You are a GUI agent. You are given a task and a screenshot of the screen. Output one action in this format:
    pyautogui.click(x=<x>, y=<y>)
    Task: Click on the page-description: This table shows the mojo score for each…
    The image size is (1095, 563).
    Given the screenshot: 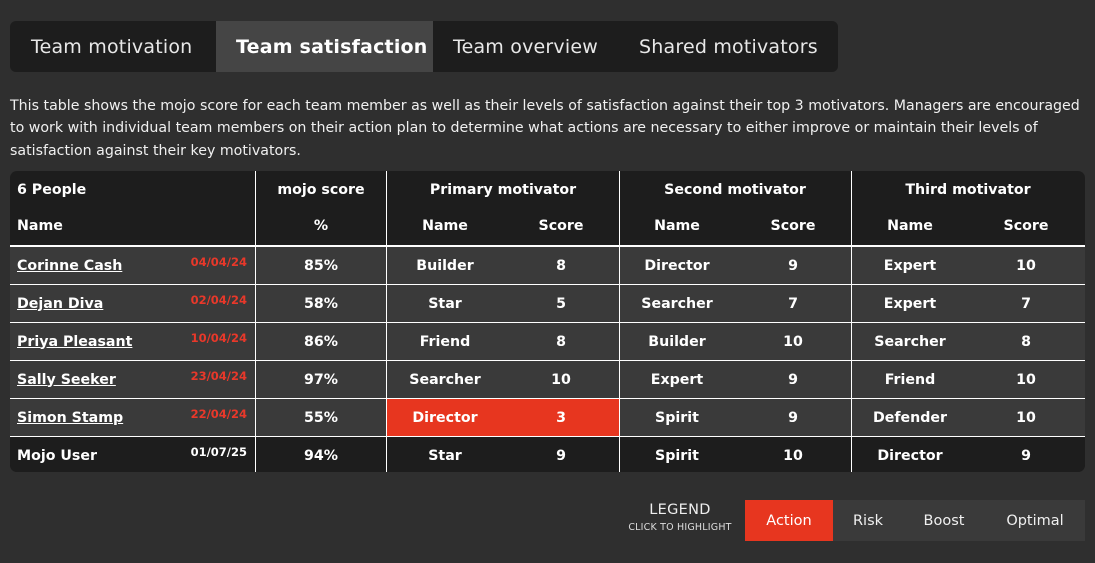 What is the action you would take?
    pyautogui.click(x=545, y=128)
    